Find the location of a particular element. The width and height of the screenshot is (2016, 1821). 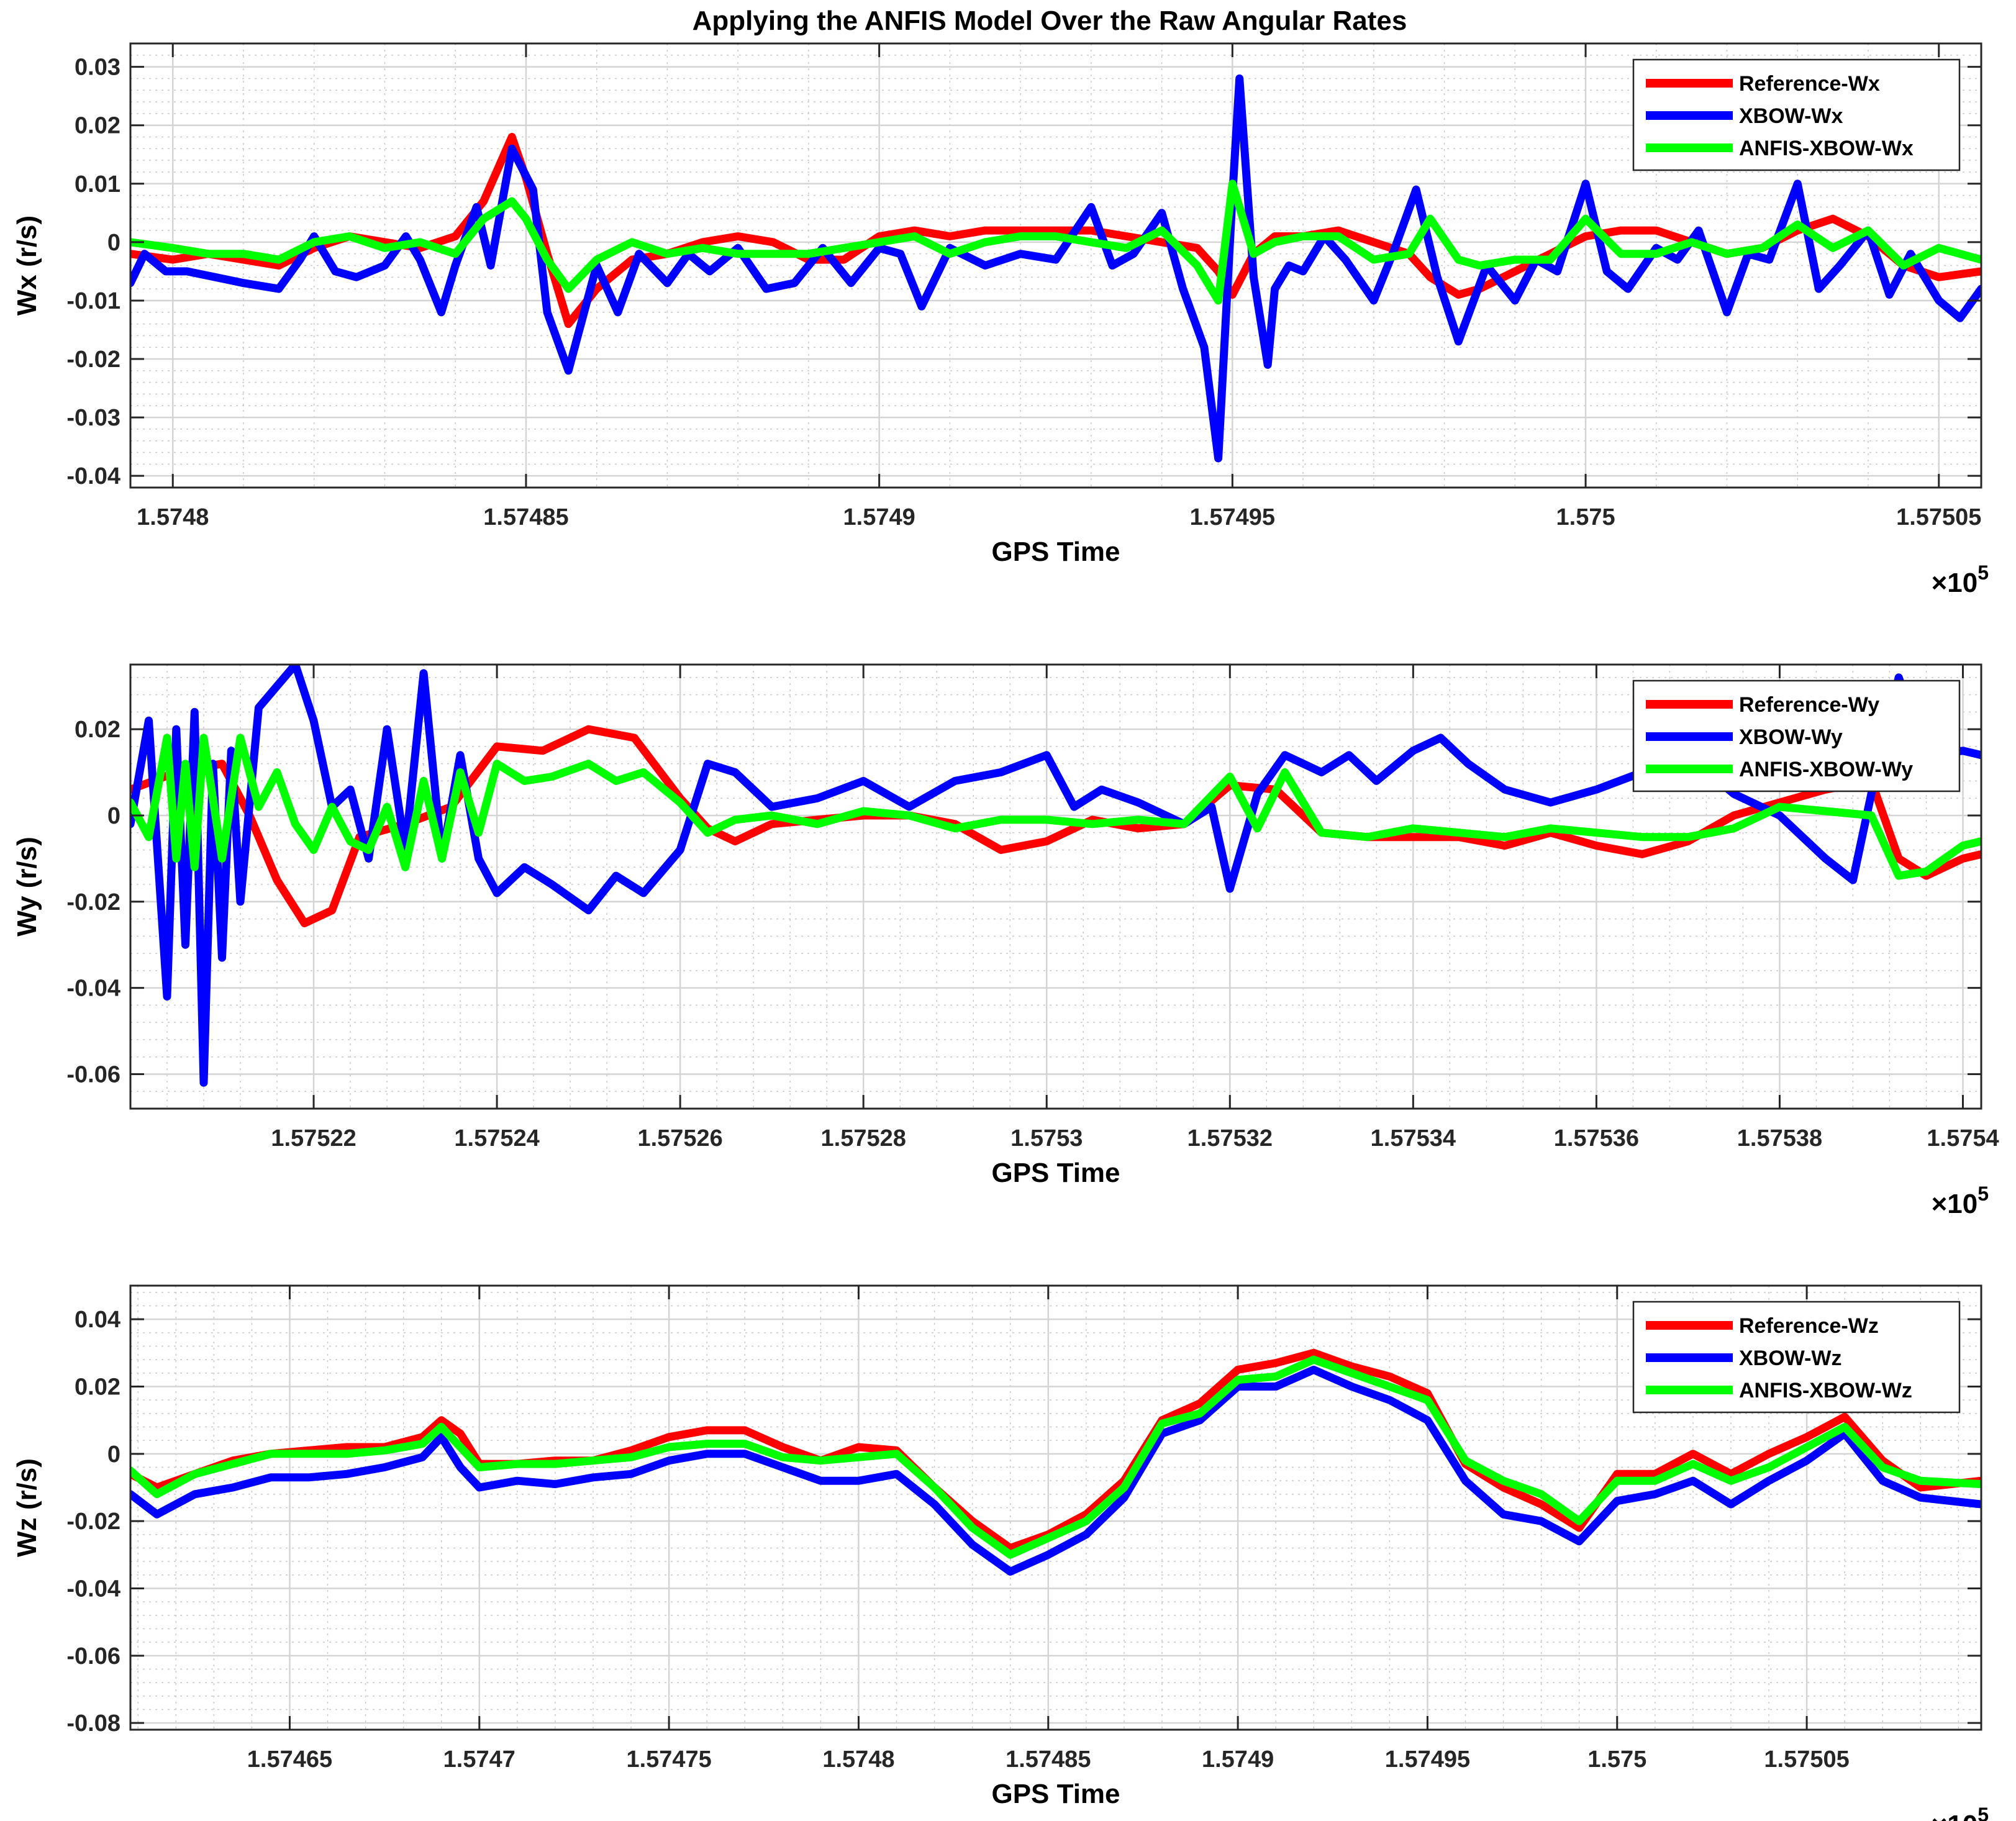

series-line-anfis-xbow-wx is located at coordinates (1055, 242).